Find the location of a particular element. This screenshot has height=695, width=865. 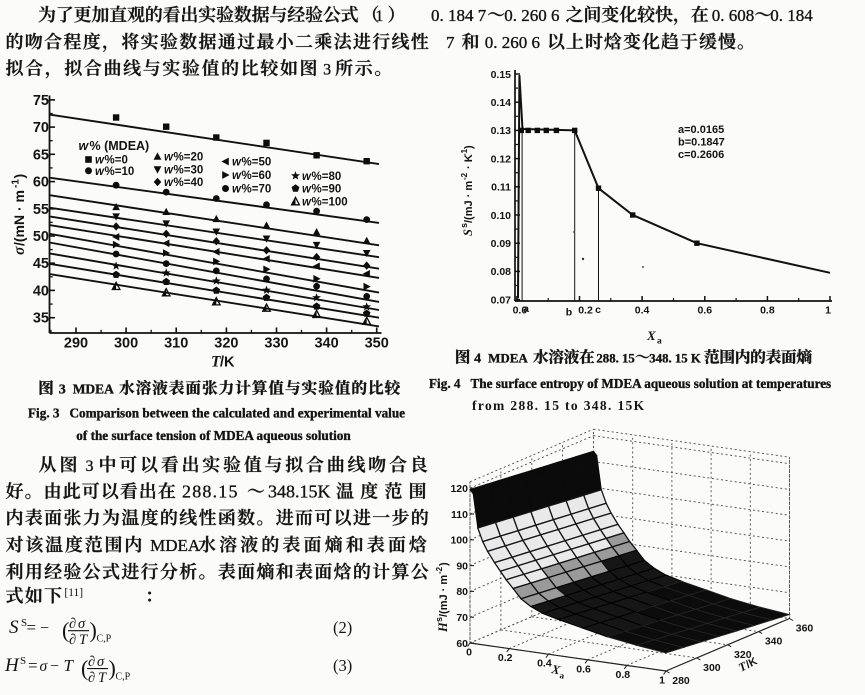

svg-text: S is located at coordinates (468, 232).